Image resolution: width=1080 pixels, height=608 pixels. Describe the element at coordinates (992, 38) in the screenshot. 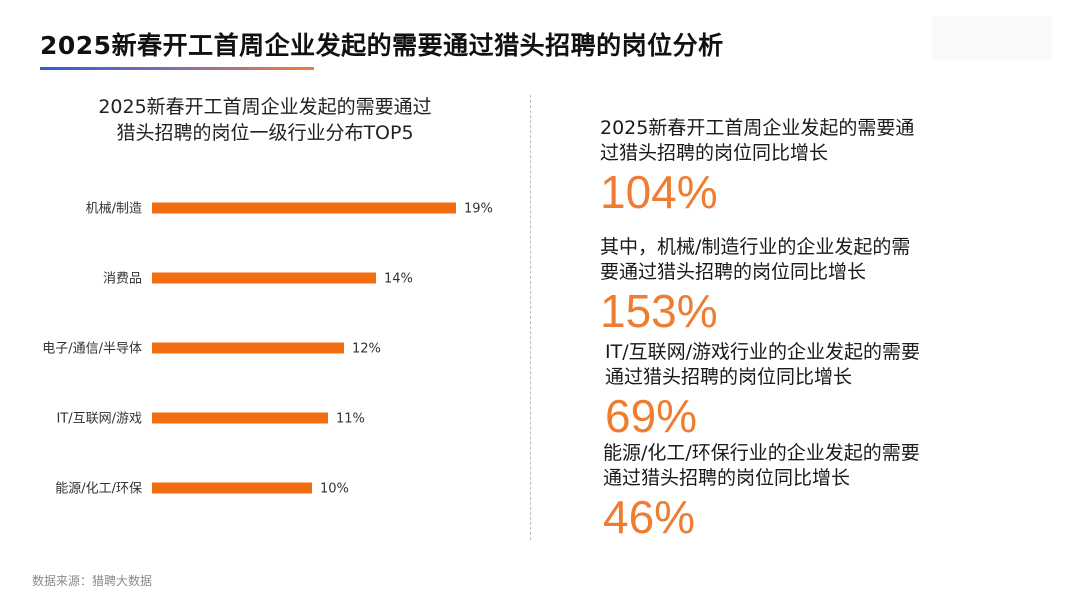

I see `logo-area` at that location.